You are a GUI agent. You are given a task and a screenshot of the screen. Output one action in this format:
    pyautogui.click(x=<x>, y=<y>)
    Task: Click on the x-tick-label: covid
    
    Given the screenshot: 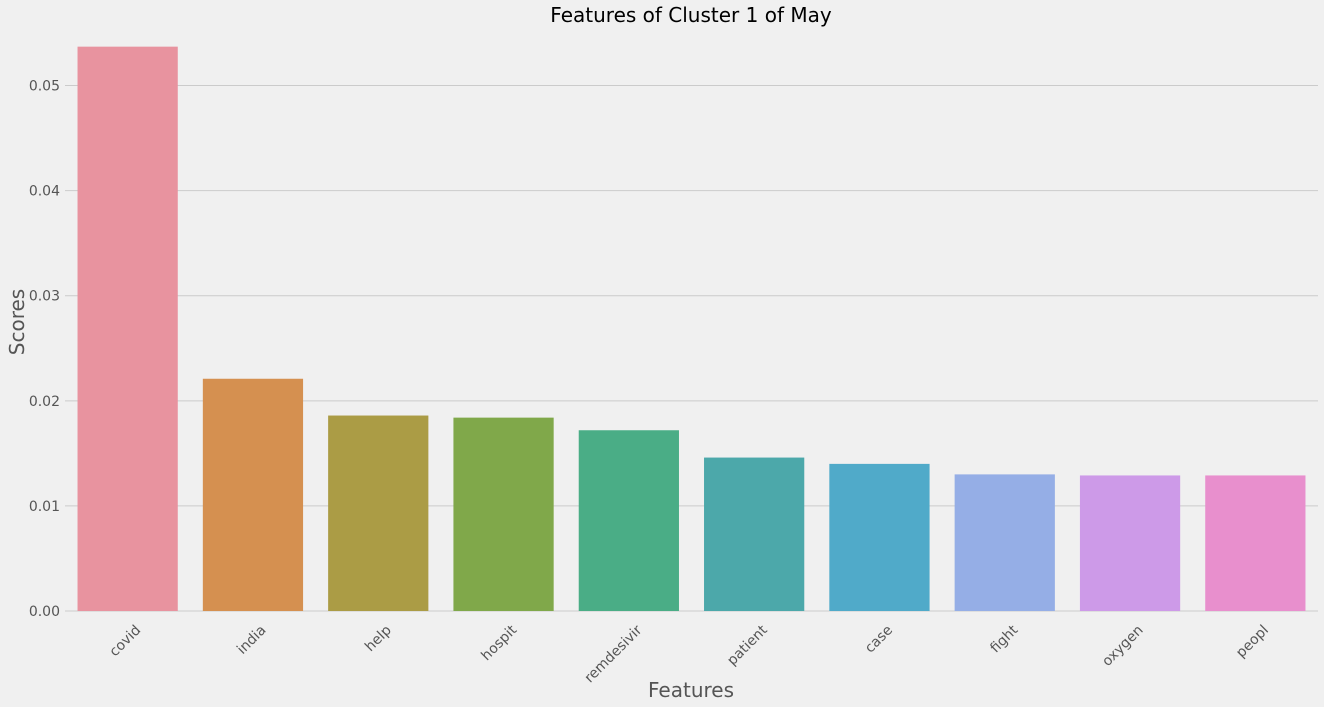 What is the action you would take?
    pyautogui.click(x=126, y=641)
    